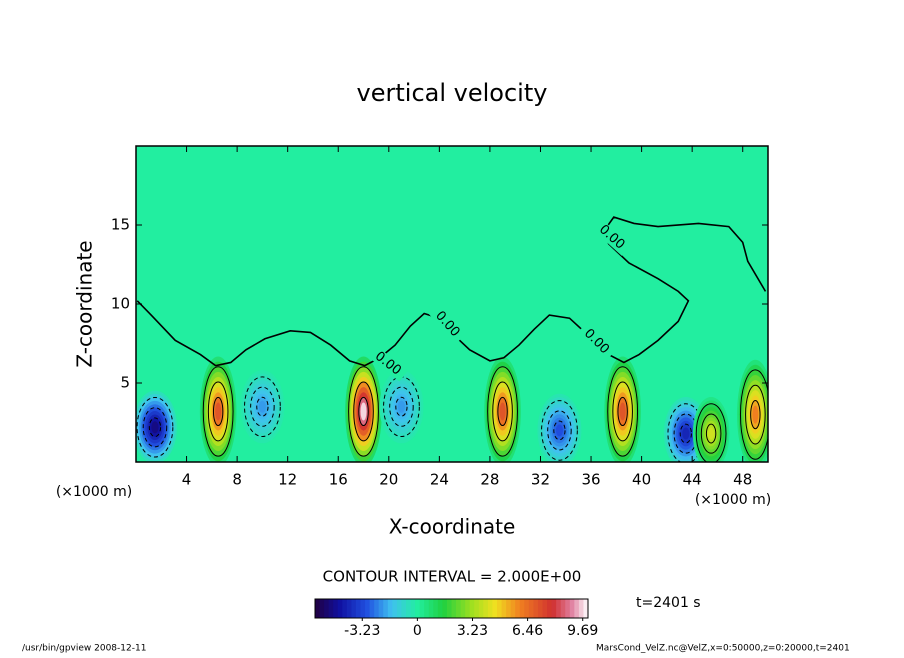 The height and width of the screenshot is (658, 904). I want to click on x-tick-label: 12, so click(287, 480).